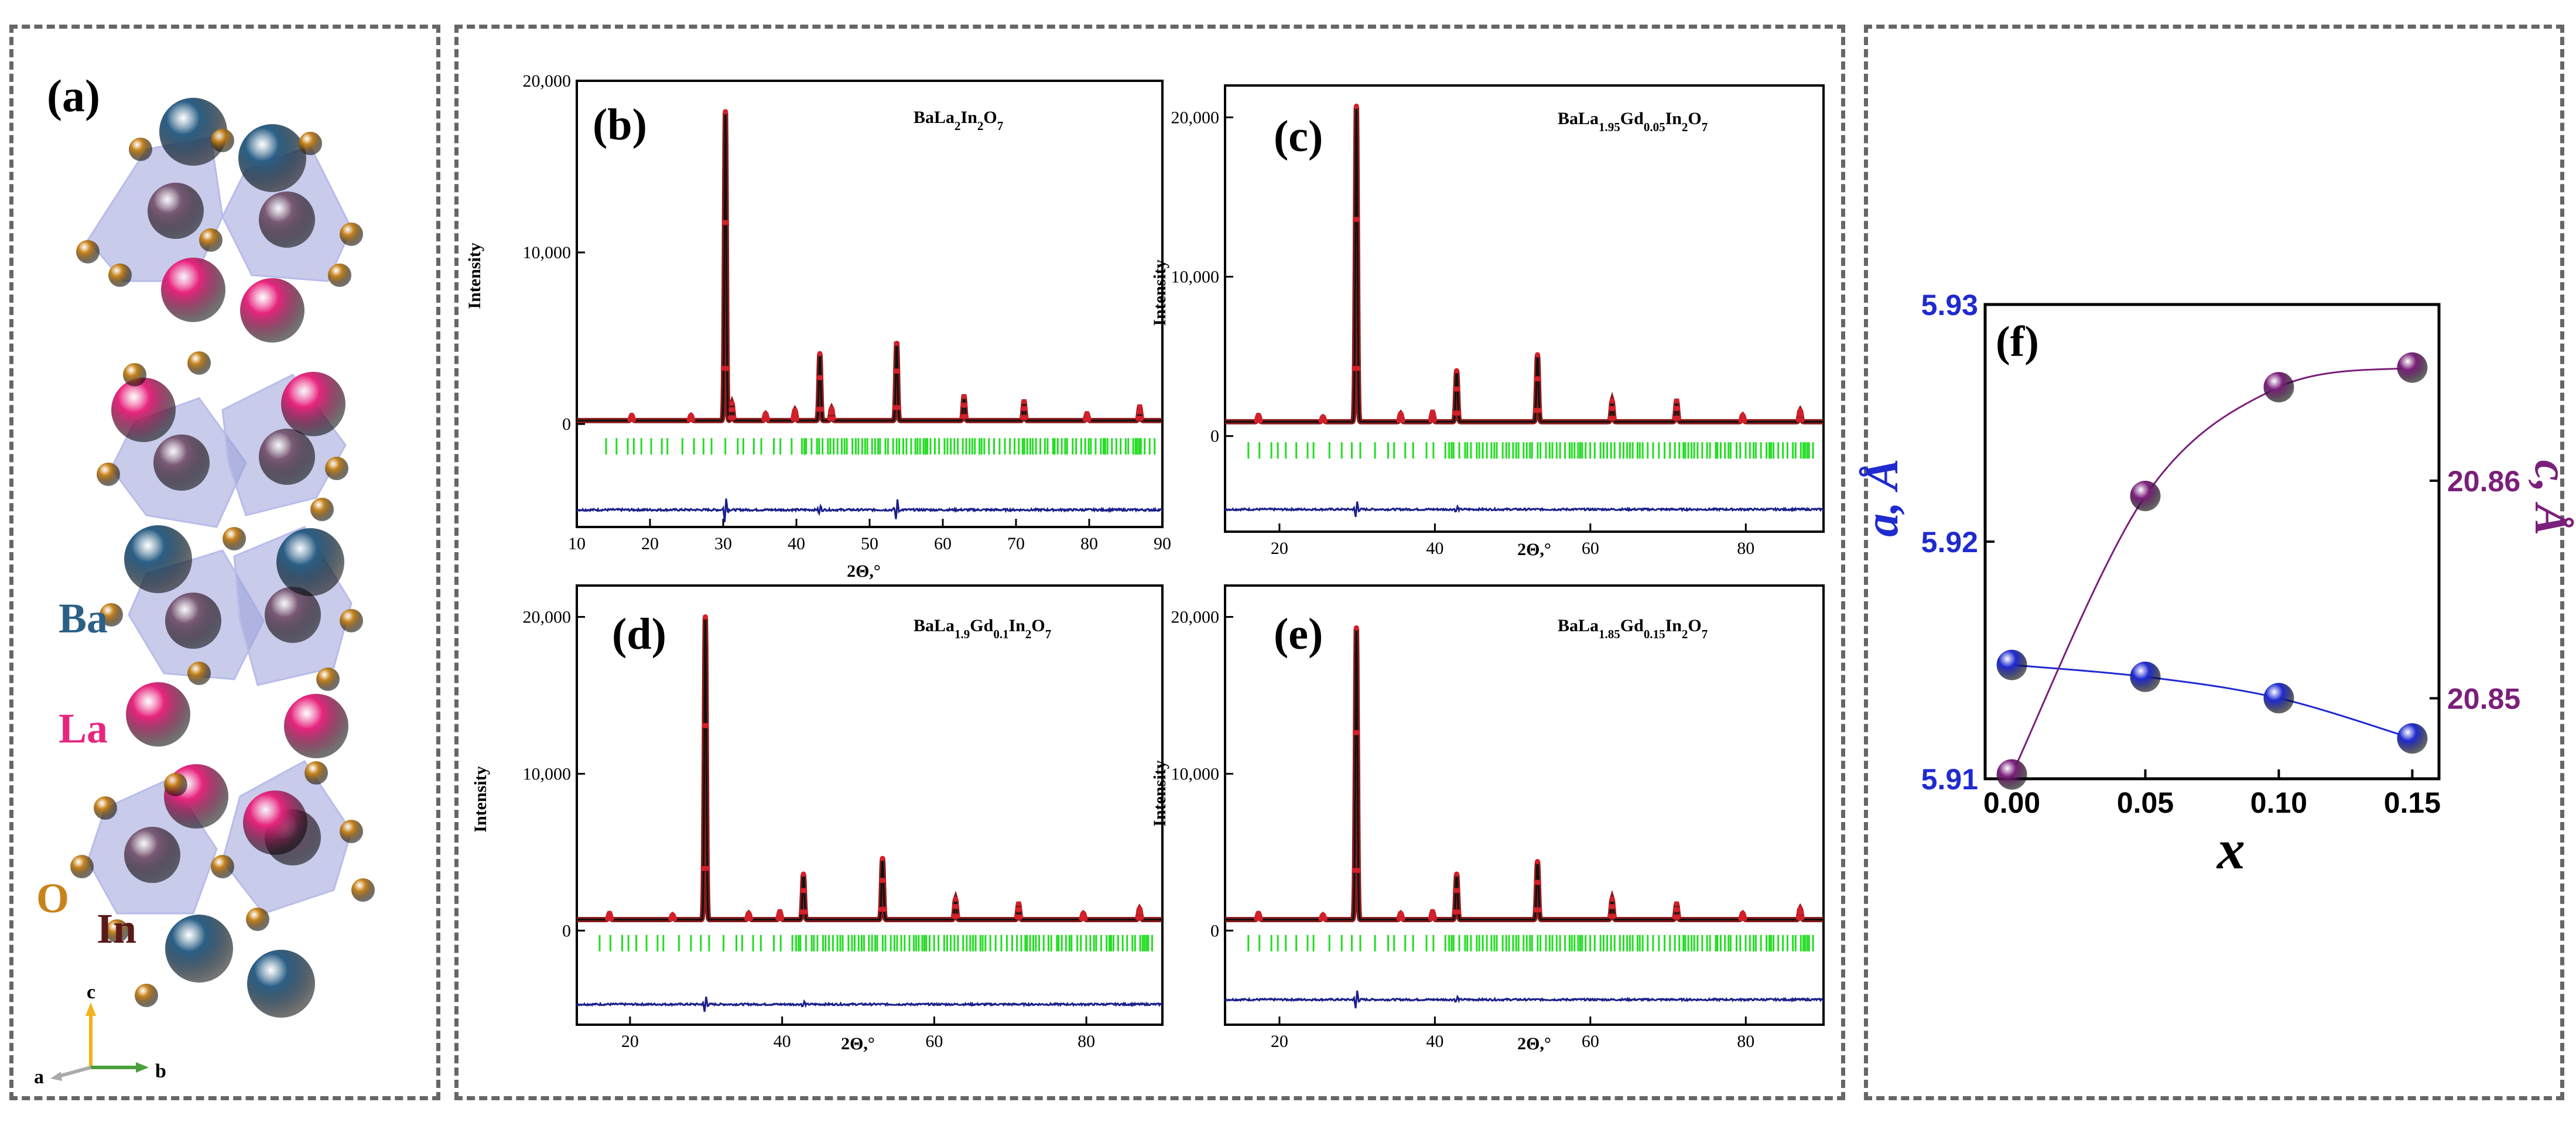 The image size is (2576, 1126). Describe the element at coordinates (1000, 126) in the screenshot. I see `compound-b-sub3: 7` at that location.